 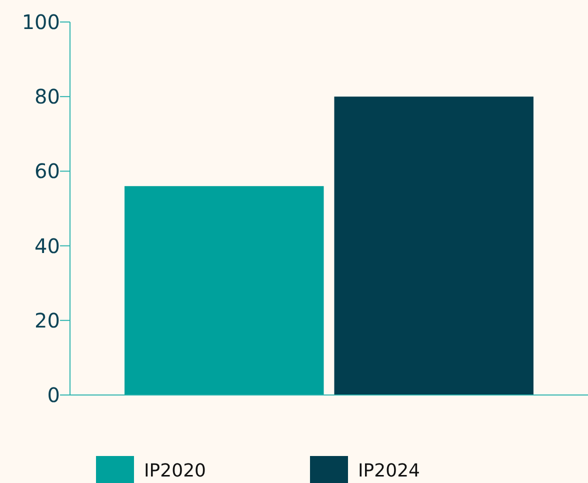 What do you see at coordinates (53, 395) in the screenshot?
I see `y-tick-label: 0` at bounding box center [53, 395].